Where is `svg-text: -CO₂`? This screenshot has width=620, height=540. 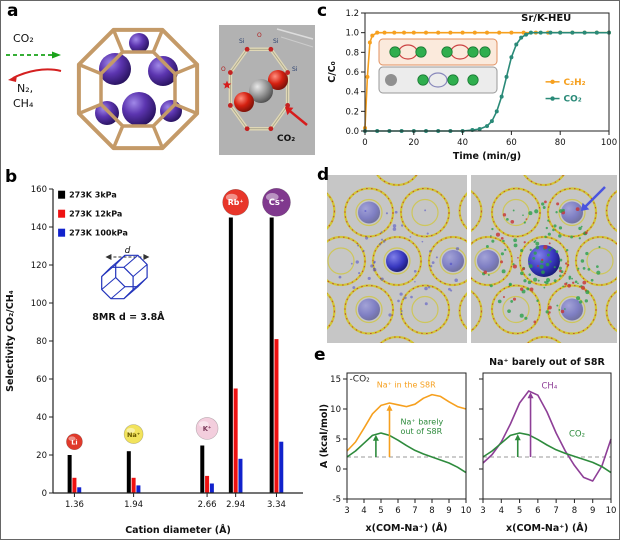
svg-text: -CO₂ is located at coordinates (360, 379).